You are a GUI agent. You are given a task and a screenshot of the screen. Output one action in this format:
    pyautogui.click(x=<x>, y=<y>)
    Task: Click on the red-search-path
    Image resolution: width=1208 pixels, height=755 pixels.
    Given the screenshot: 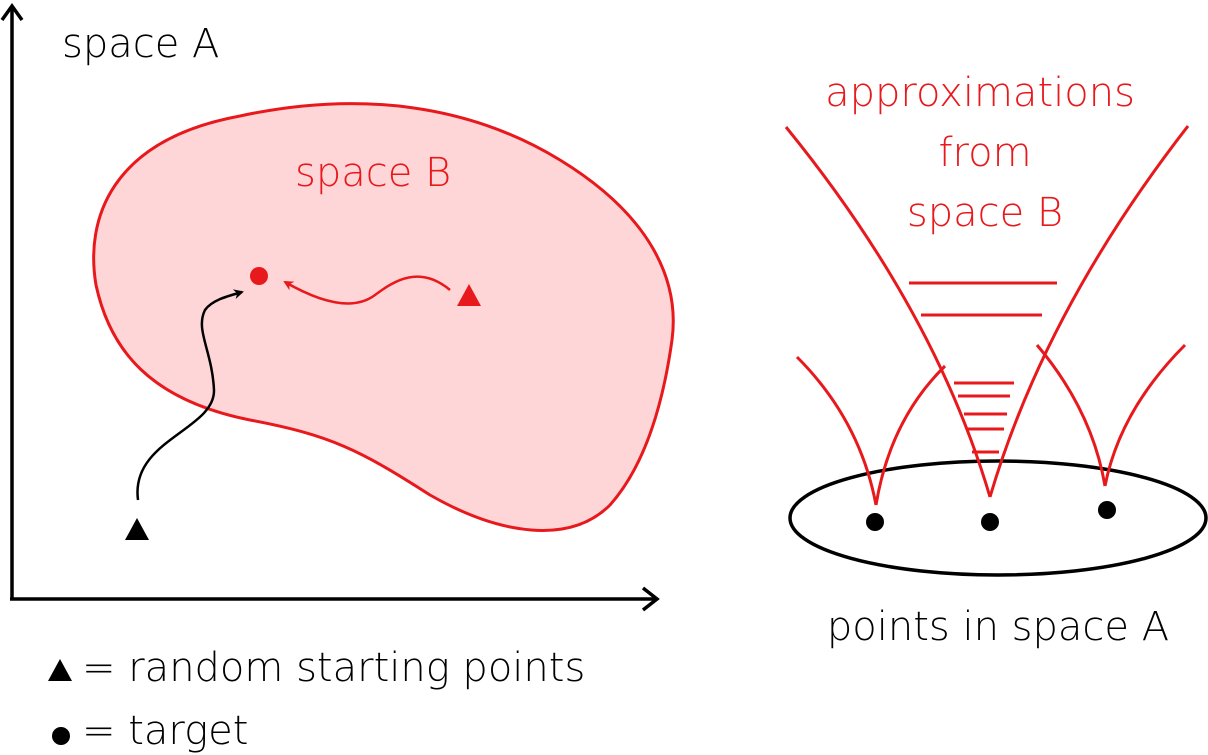 What is the action you would take?
    pyautogui.click(x=367, y=290)
    